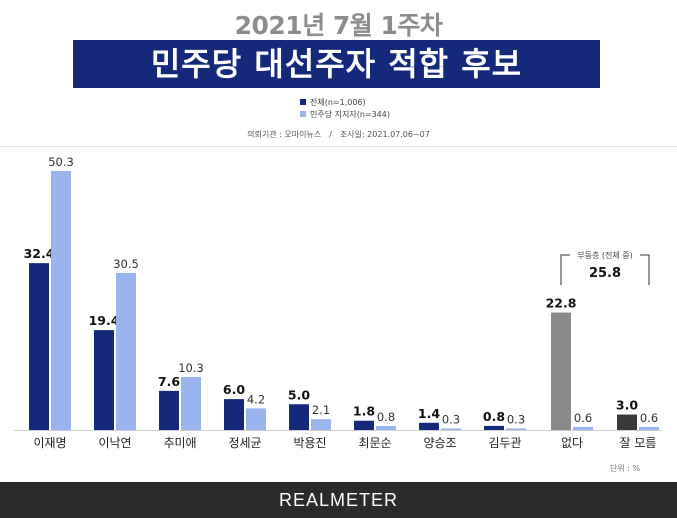  I want to click on category-label-5: 최문순, so click(374, 443).